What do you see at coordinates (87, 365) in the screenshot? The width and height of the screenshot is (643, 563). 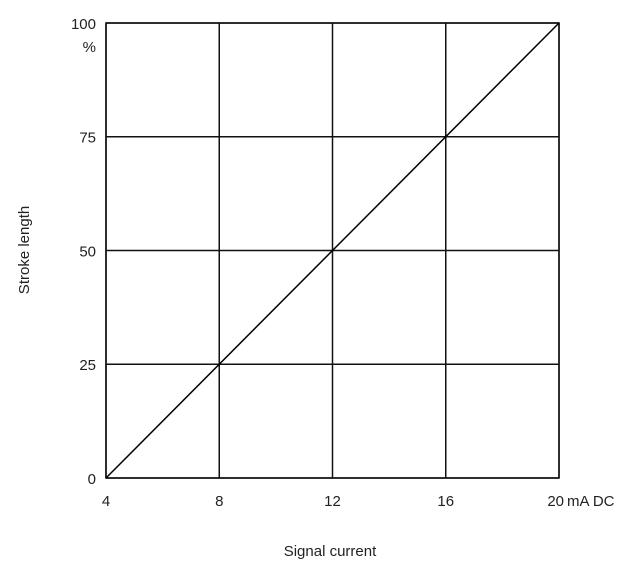 I see `y-tick-label: 25` at bounding box center [87, 365].